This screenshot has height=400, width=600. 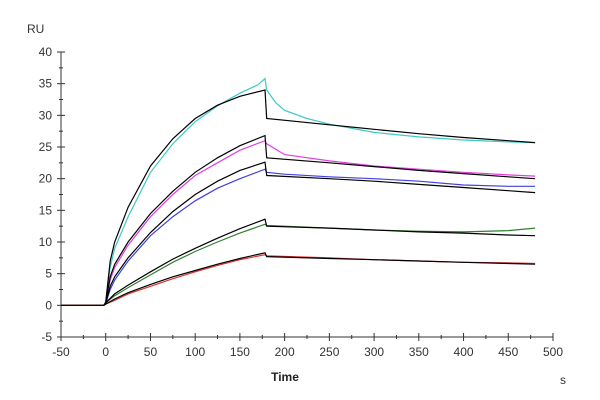 I want to click on y-tick-label: 40, so click(x=46, y=52).